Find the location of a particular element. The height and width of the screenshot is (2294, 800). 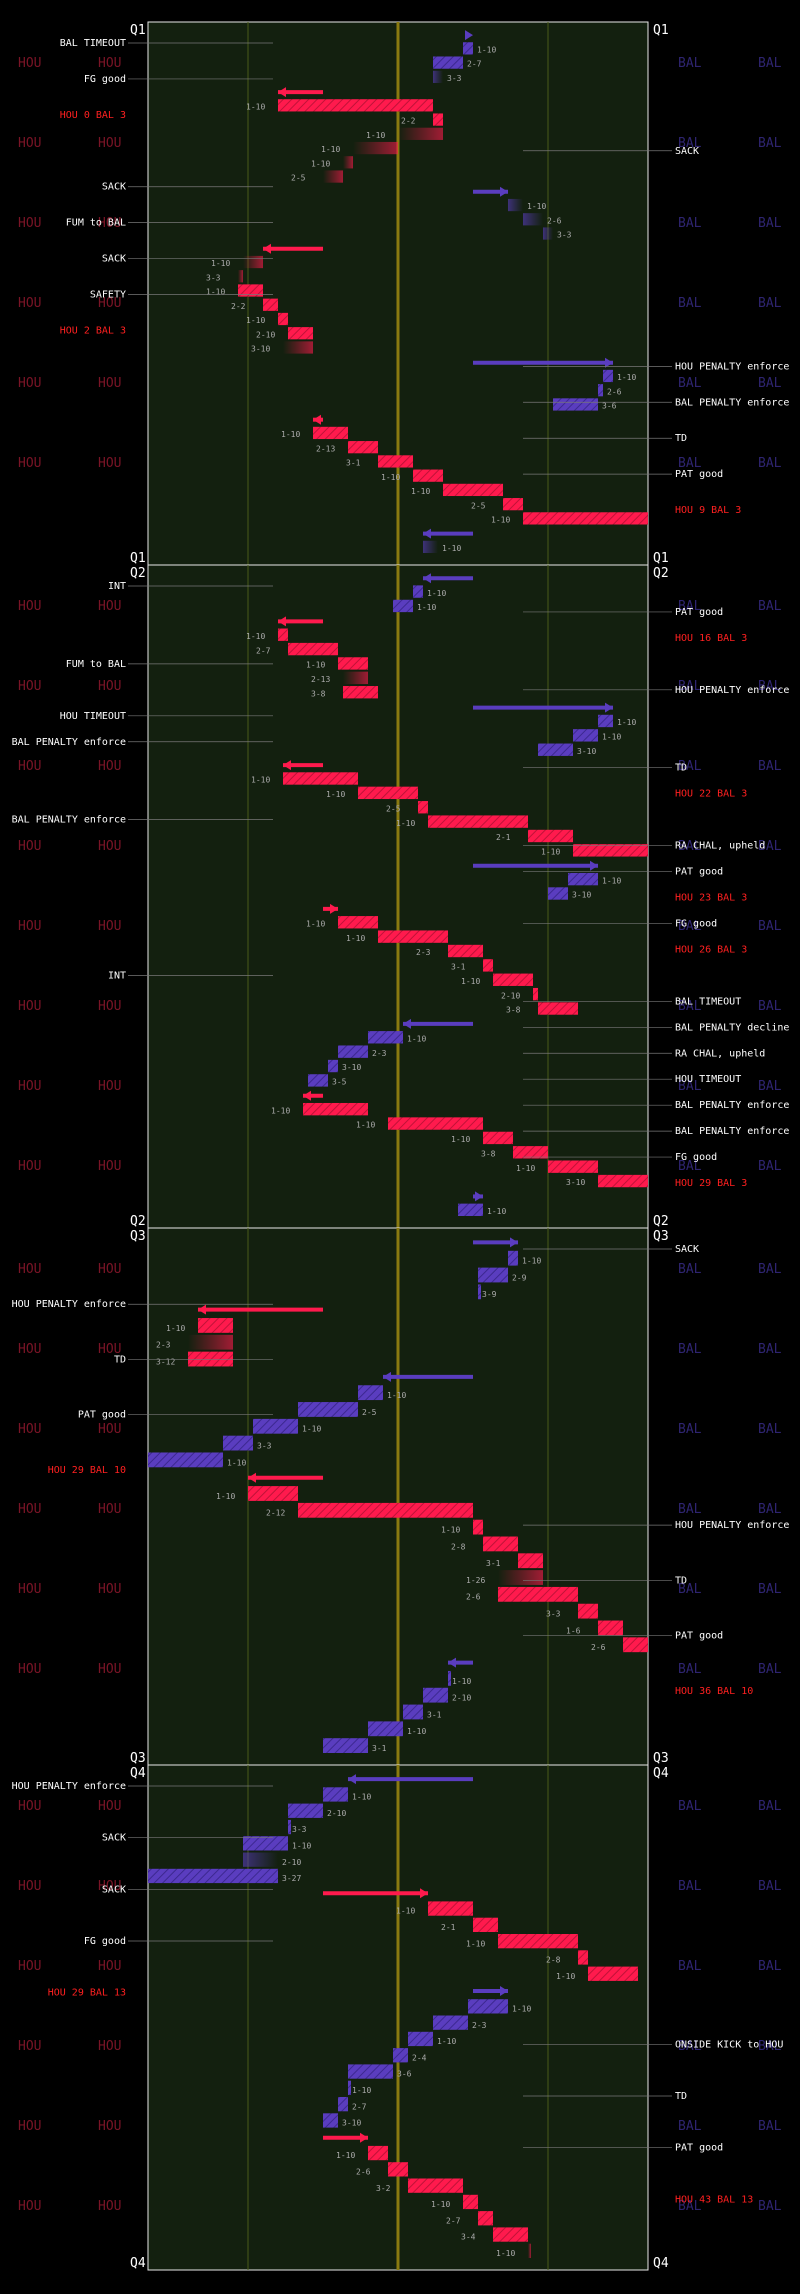

event-label-left: TD is located at coordinates (120, 1359).